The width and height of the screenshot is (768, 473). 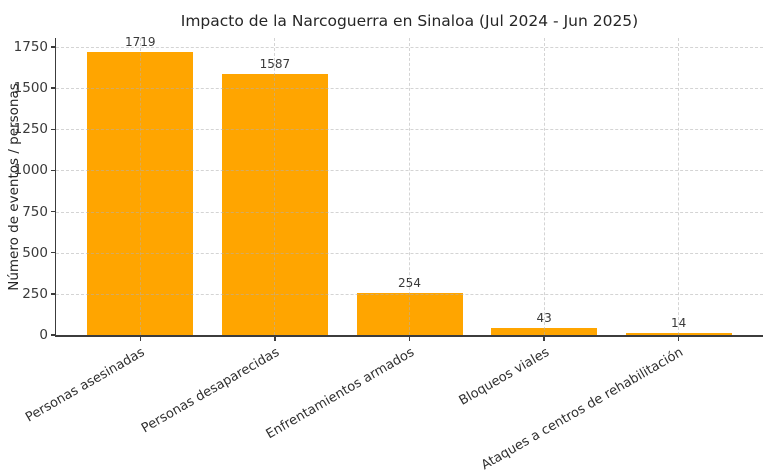 I want to click on y-axis-spine, so click(x=55, y=186).